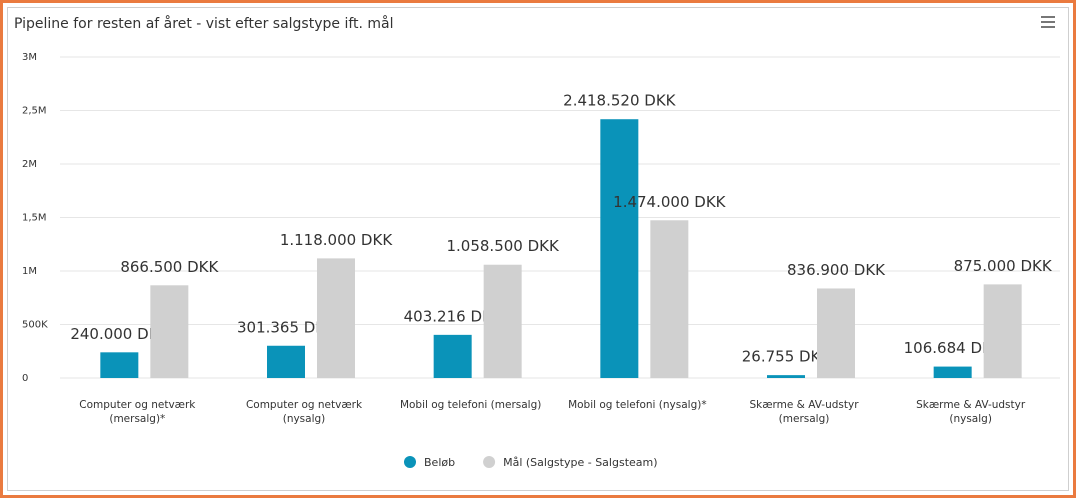 This screenshot has height=498, width=1076. What do you see at coordinates (29, 57) in the screenshot?
I see `y-tick-label: 3M` at bounding box center [29, 57].